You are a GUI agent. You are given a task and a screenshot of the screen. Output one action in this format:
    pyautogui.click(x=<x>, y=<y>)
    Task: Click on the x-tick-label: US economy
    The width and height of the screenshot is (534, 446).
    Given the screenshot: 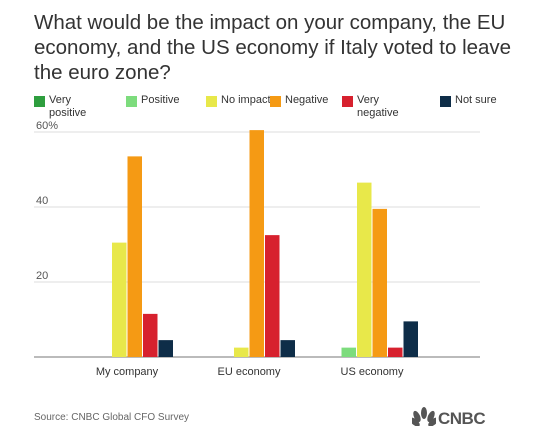 What is the action you would take?
    pyautogui.click(x=372, y=372)
    